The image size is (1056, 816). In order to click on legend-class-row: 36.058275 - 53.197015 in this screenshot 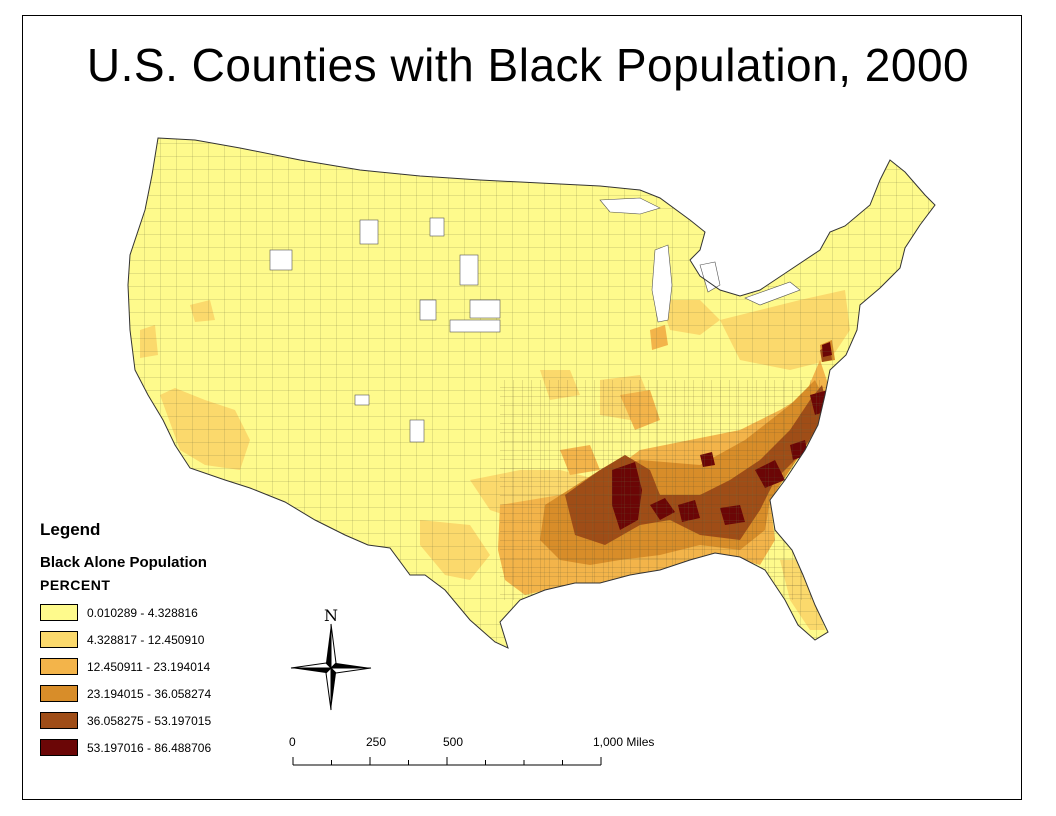, I will do `click(170, 720)`.